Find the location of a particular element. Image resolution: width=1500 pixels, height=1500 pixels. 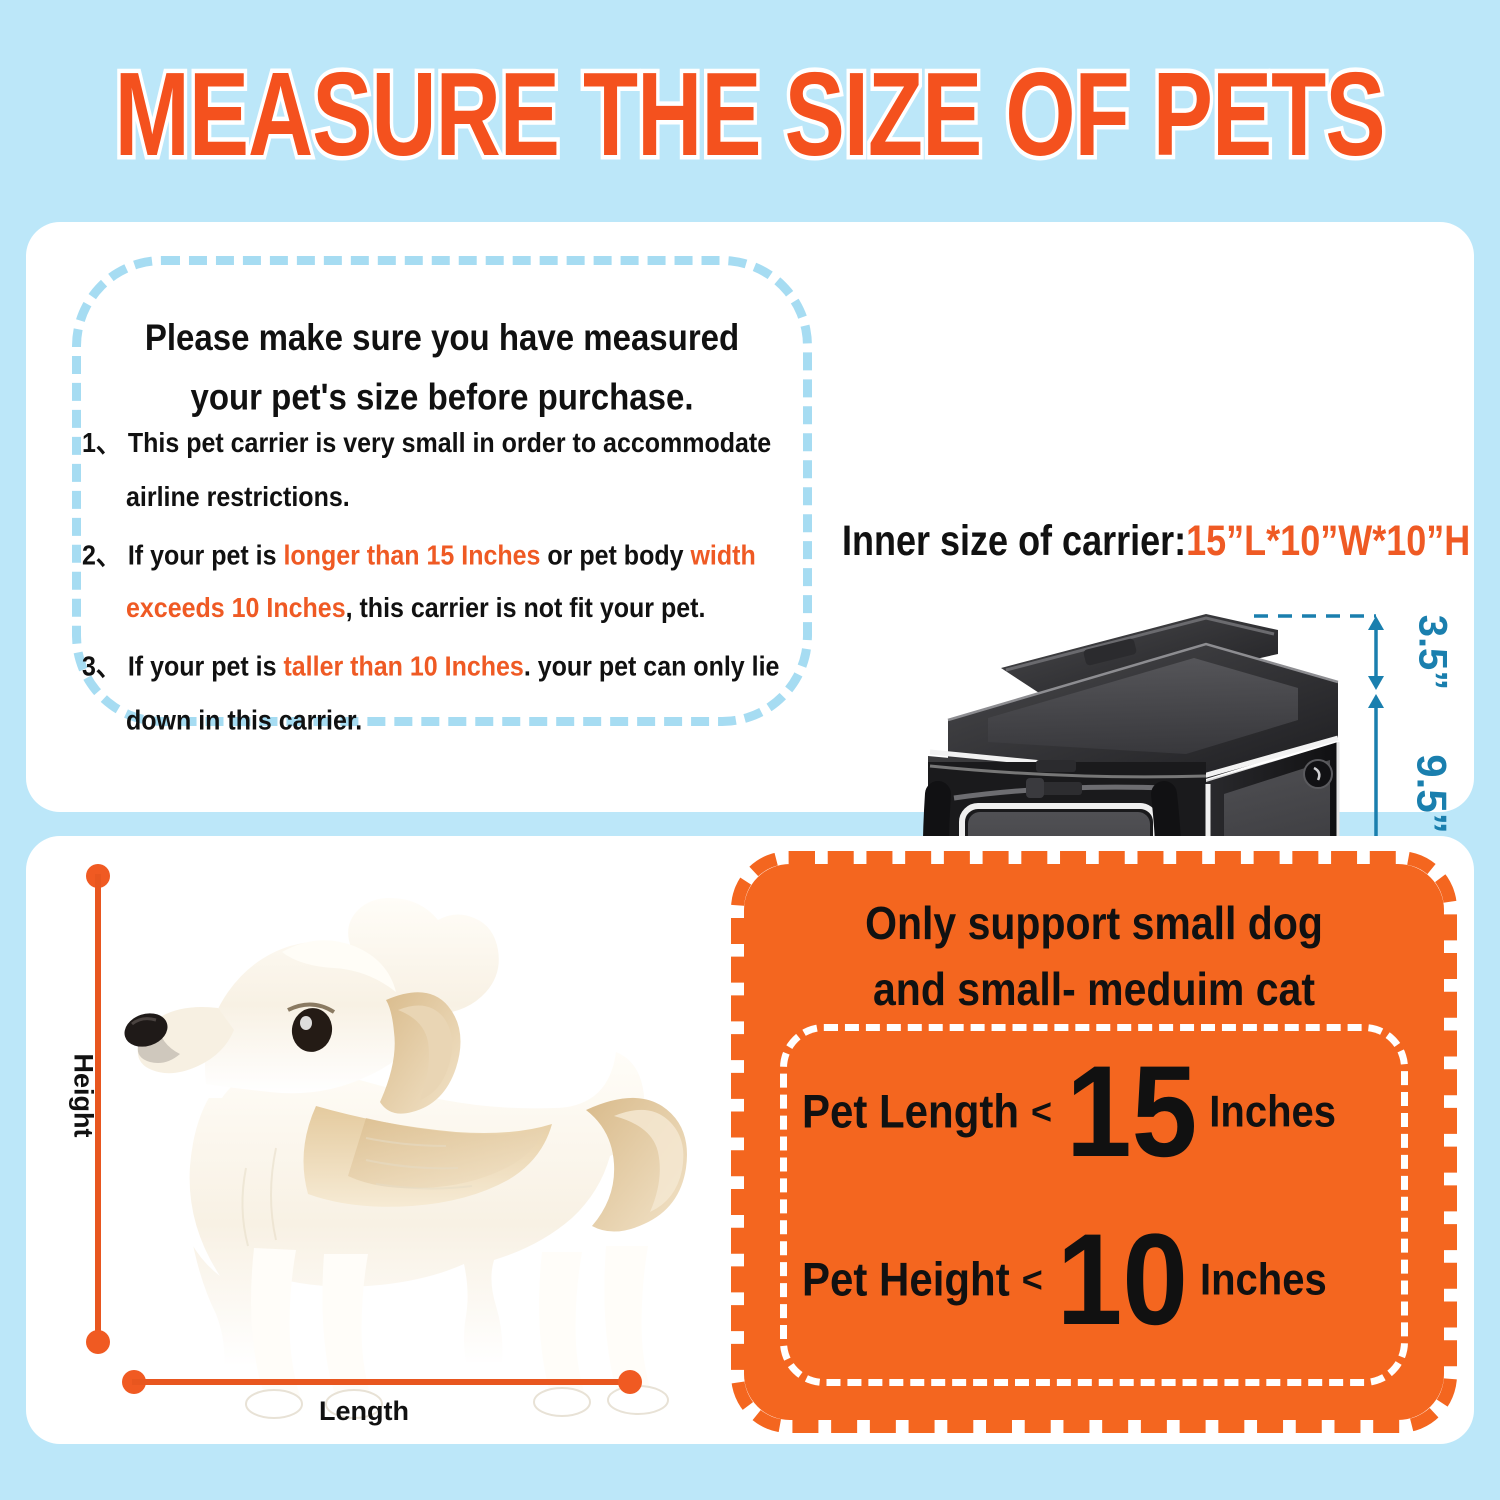

spec-row-pet-length: Pet Length < 15 Inches is located at coordinates (1069, 1111).